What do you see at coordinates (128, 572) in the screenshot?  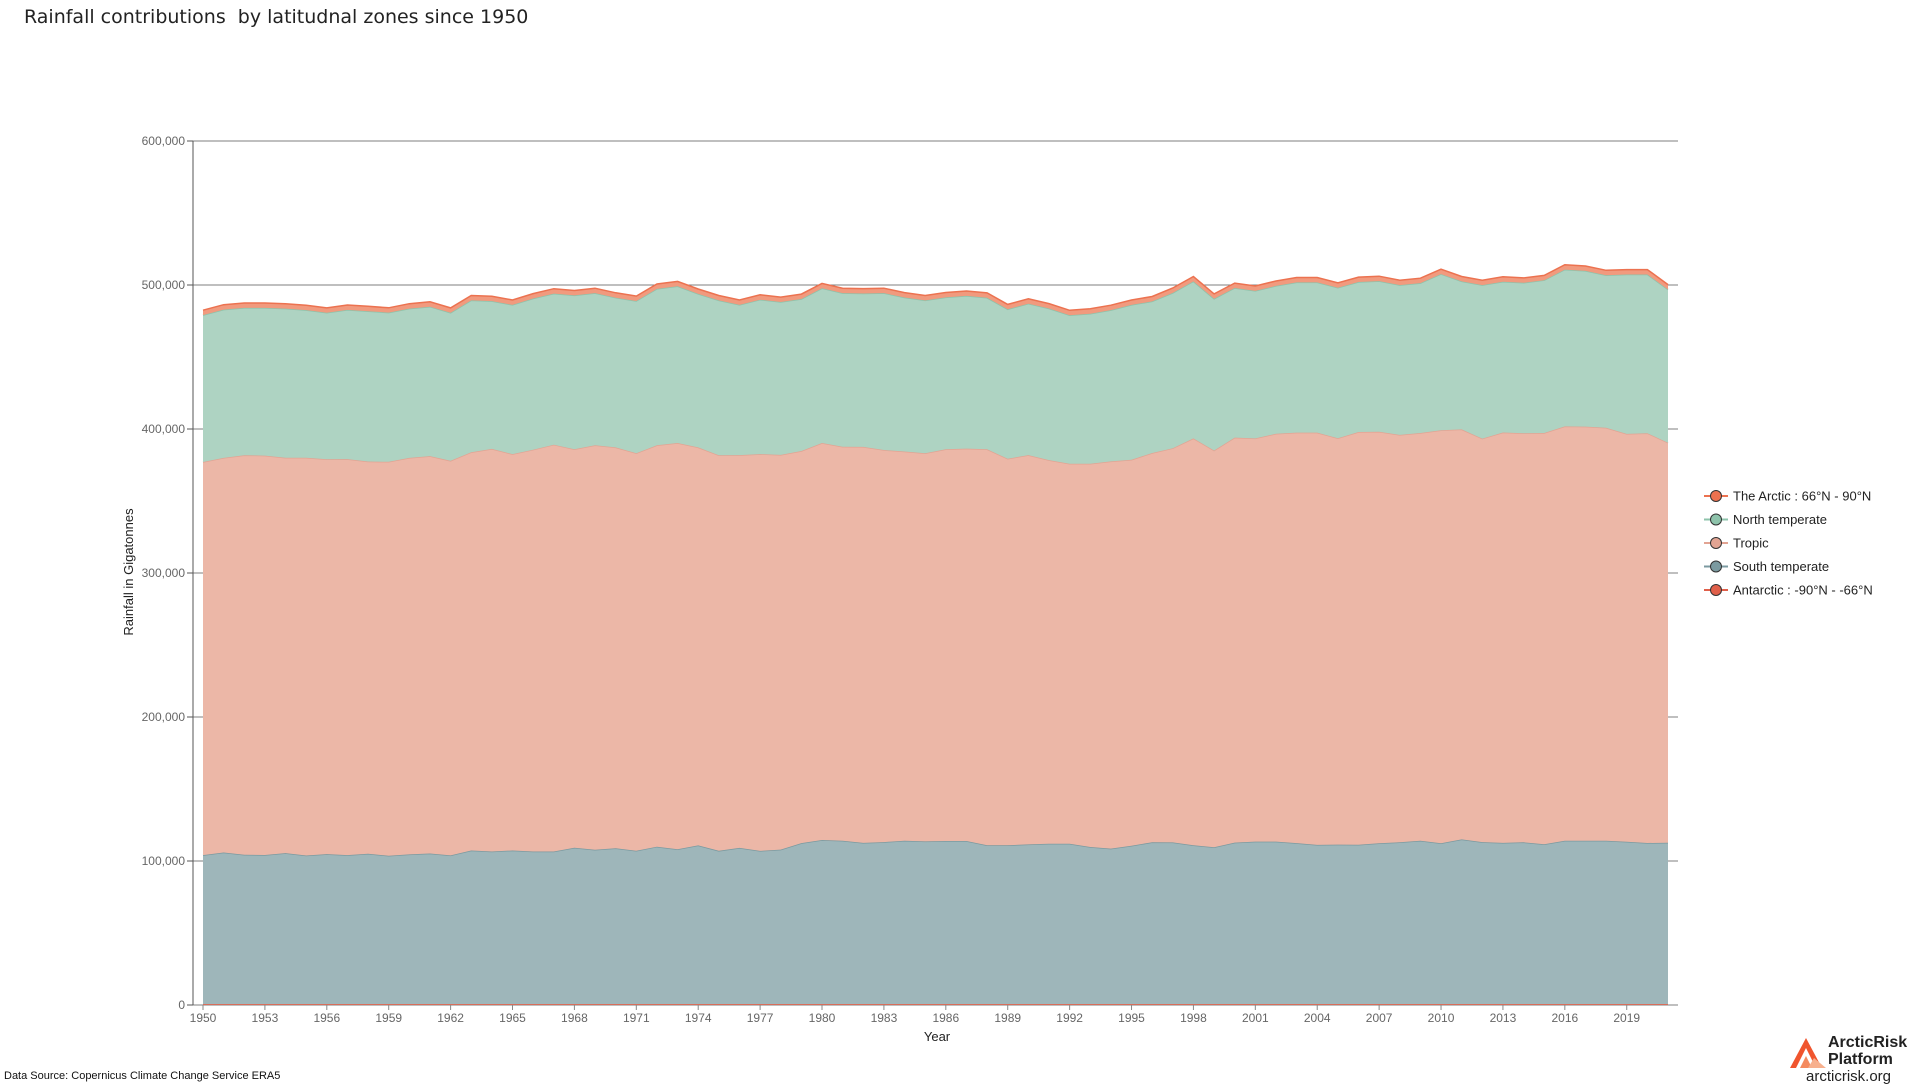 I see `y-axis-title: Rainfall in Gigatonnes` at bounding box center [128, 572].